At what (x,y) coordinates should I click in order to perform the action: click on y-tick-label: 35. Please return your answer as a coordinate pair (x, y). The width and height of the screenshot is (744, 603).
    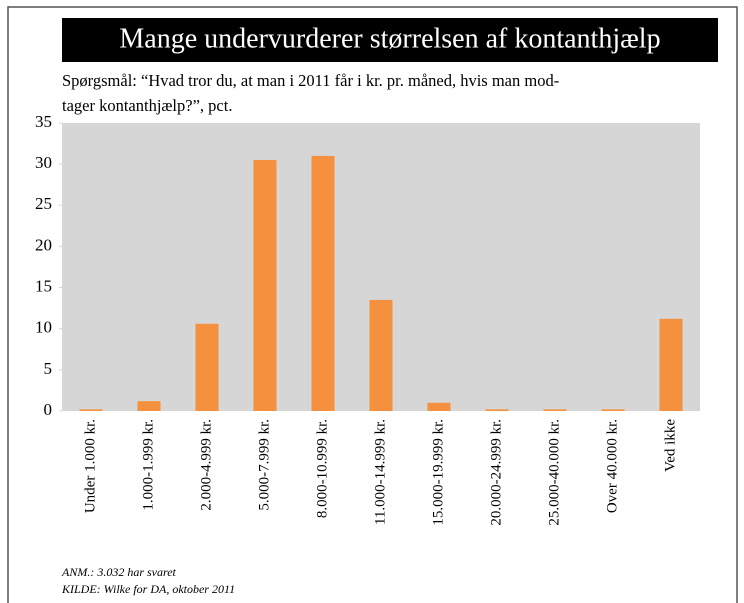
    Looking at the image, I should click on (43, 121).